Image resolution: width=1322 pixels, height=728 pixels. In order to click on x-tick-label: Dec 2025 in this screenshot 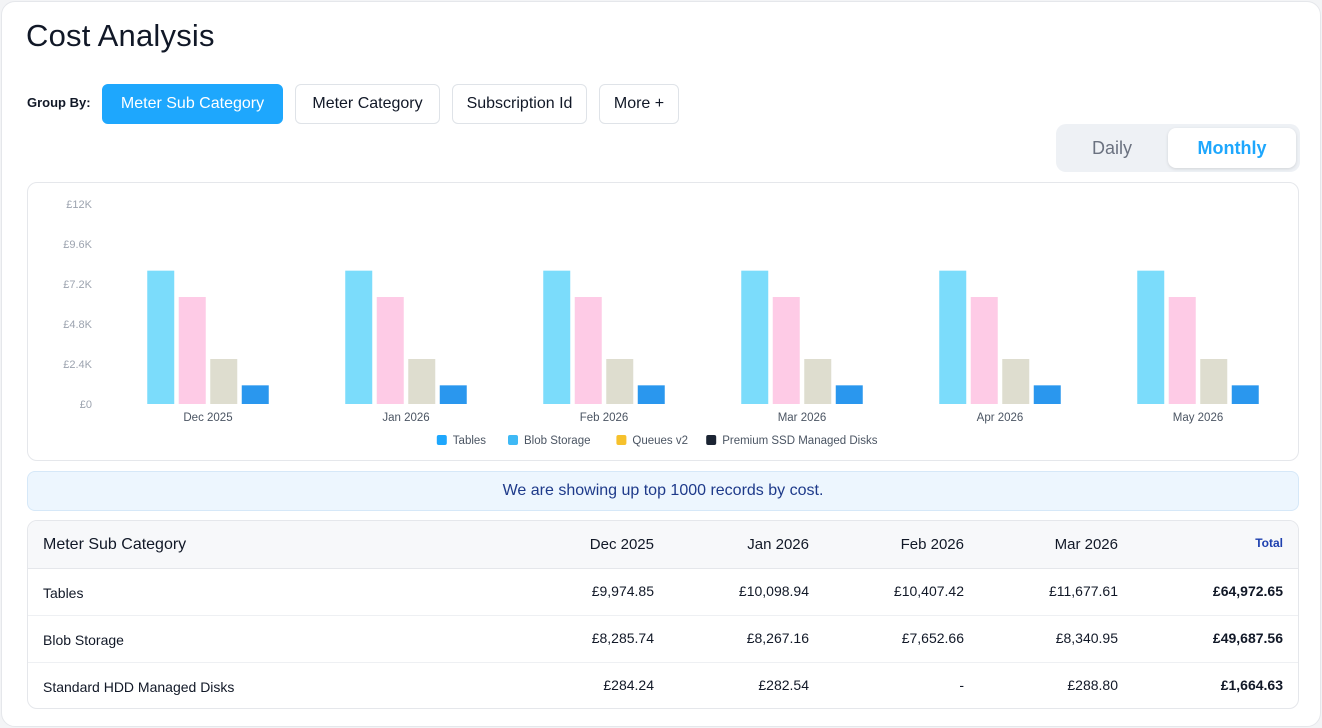, I will do `click(207, 418)`.